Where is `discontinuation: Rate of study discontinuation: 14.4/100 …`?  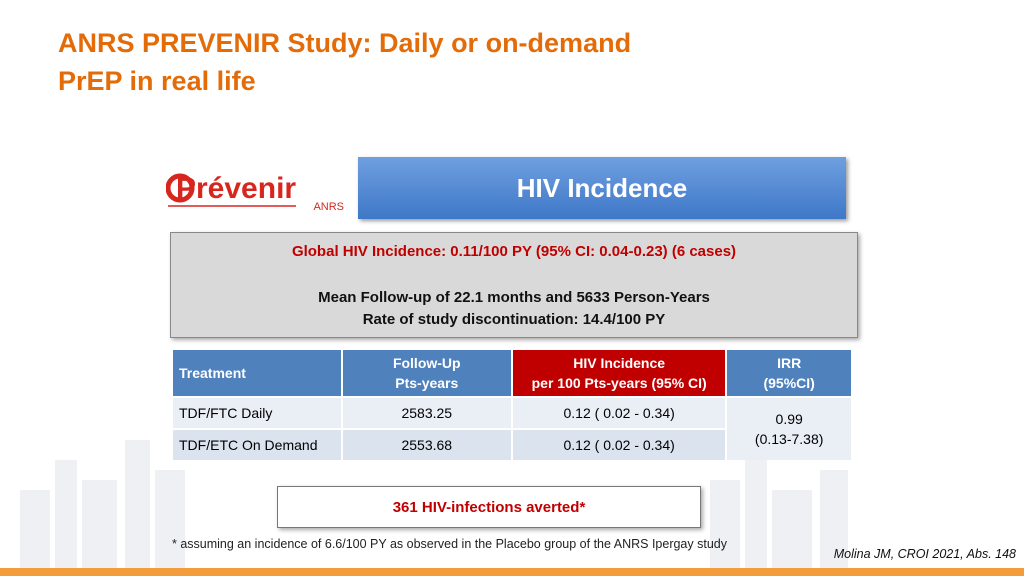
discontinuation: Rate of study discontinuation: 14.4/100 … is located at coordinates (514, 319).